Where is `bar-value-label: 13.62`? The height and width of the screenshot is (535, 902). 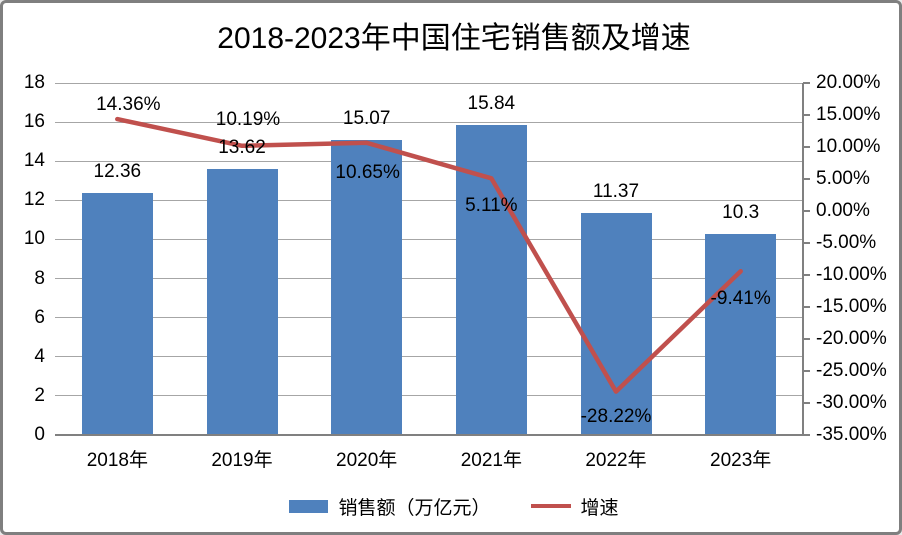
bar-value-label: 13.62 is located at coordinates (242, 147).